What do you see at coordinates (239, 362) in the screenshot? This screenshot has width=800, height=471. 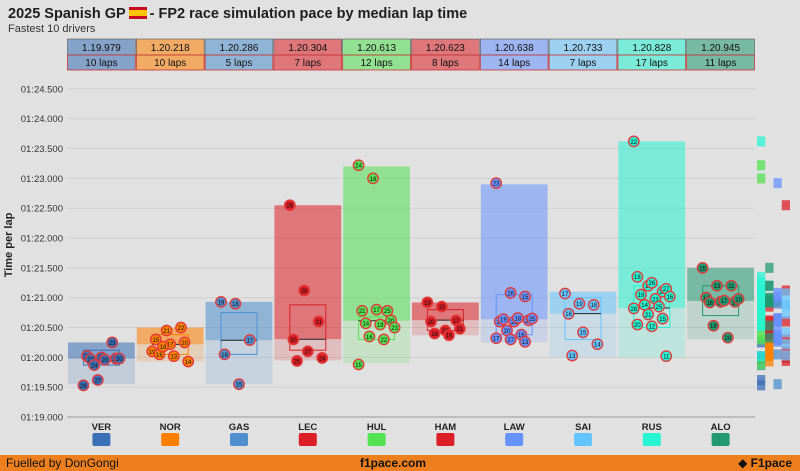 I see `lower-range-bar` at bounding box center [239, 362].